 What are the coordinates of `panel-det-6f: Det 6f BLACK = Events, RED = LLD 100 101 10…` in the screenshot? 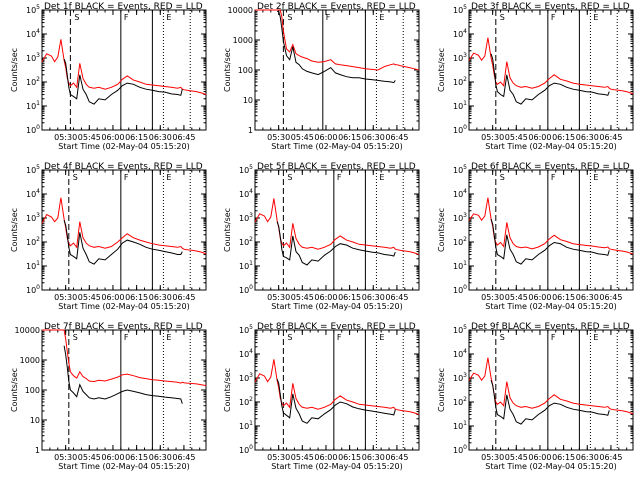 It's located at (535, 236).